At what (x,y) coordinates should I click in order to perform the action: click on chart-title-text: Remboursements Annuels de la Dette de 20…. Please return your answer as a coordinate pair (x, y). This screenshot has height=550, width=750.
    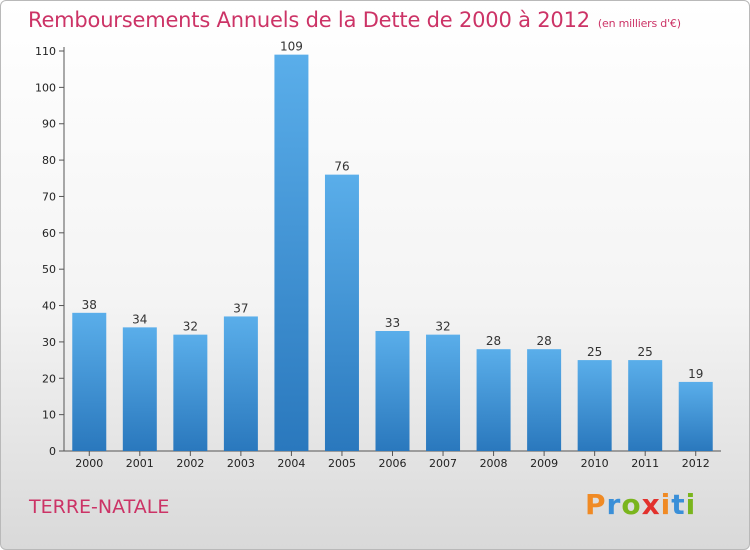
    Looking at the image, I should click on (309, 20).